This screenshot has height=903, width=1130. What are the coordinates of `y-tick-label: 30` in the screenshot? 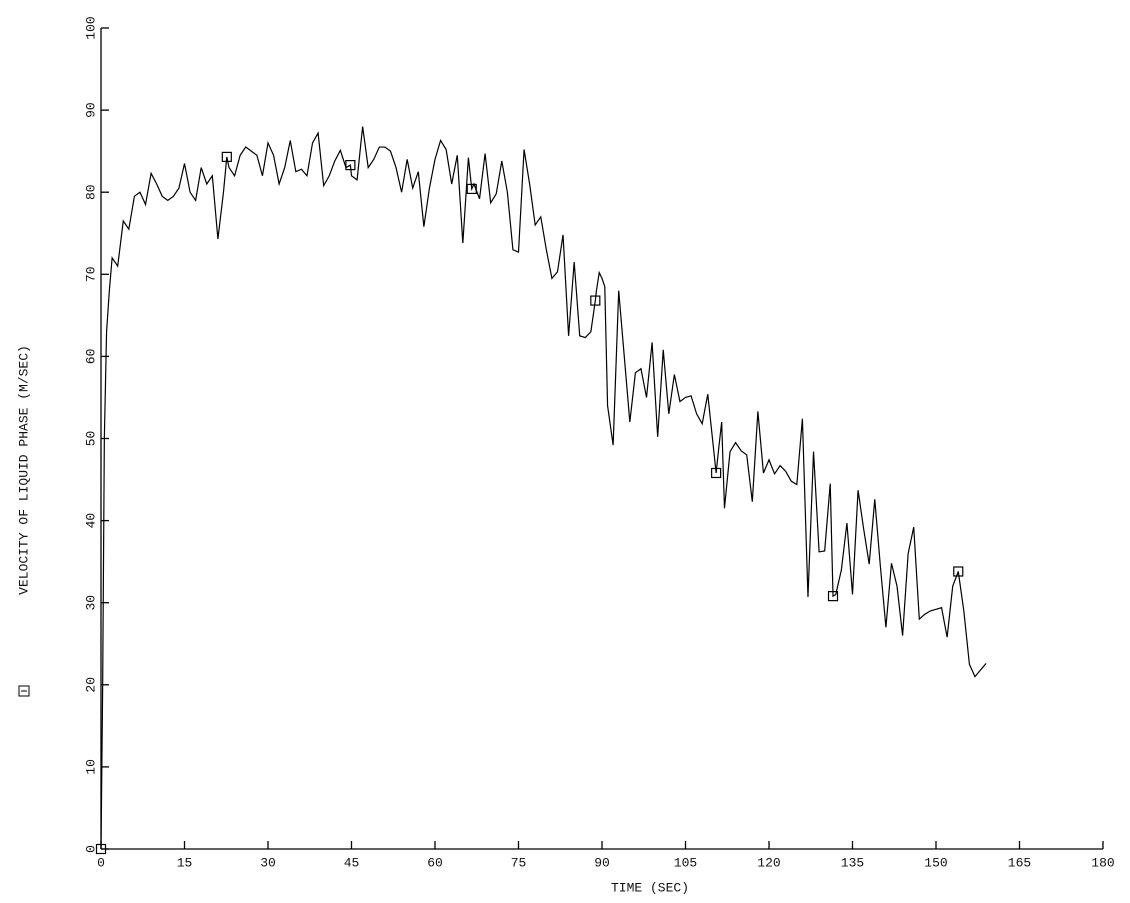 It's located at (90, 603).